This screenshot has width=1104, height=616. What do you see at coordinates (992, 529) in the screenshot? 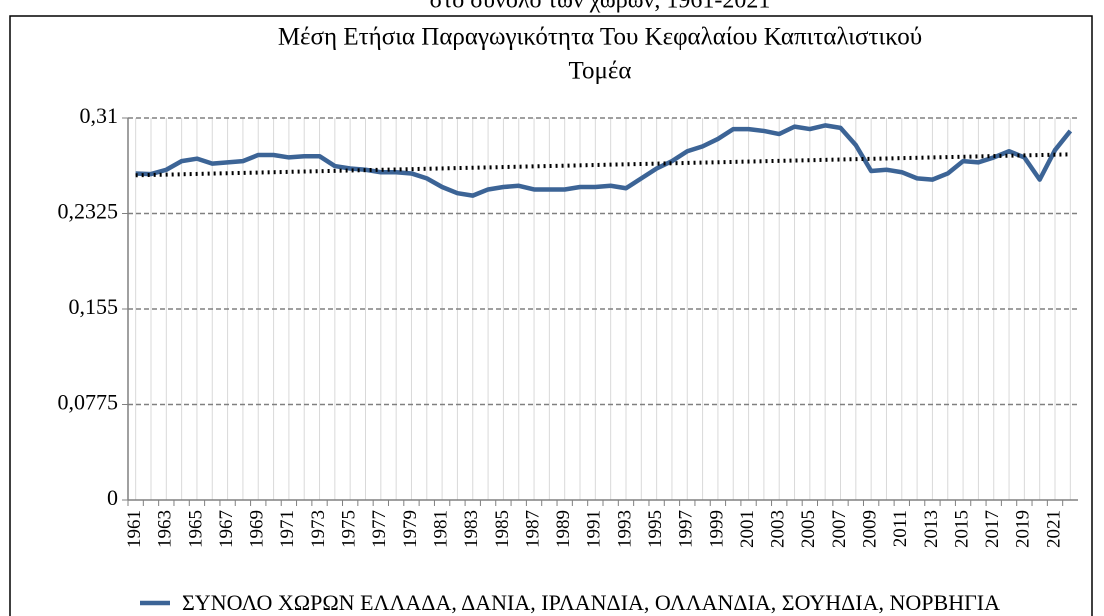
I see `x-tick-label: 2017` at bounding box center [992, 529].